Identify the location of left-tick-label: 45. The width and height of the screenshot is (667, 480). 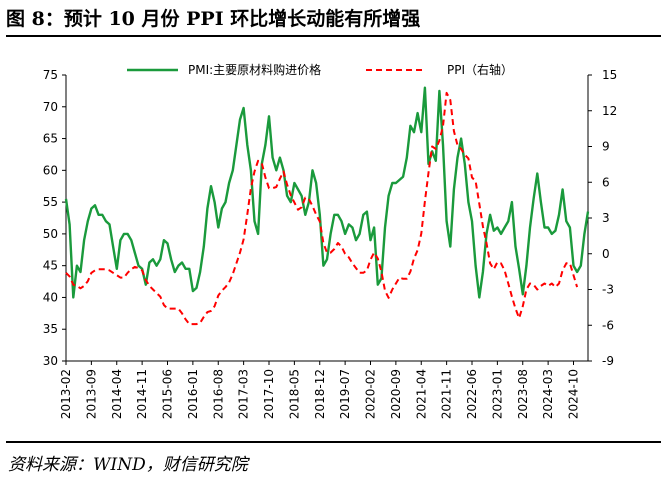
(50, 266).